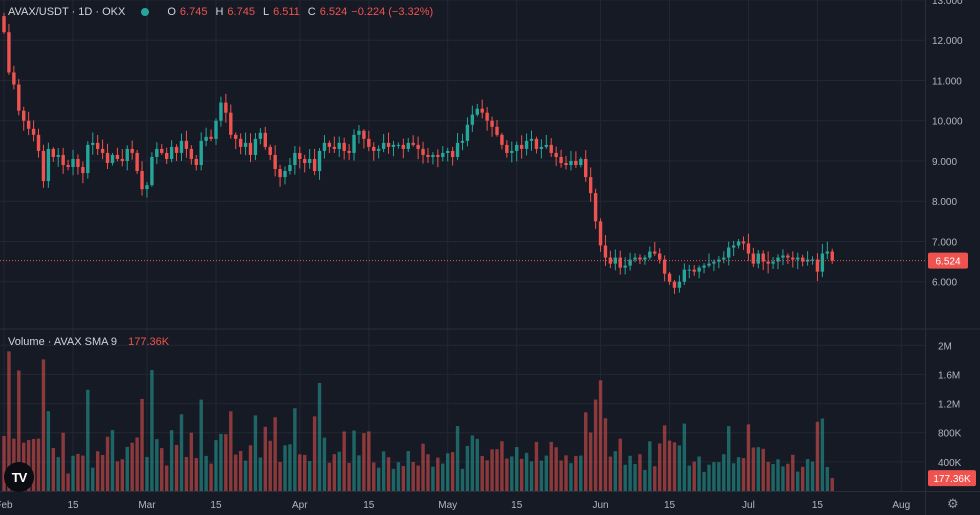 The width and height of the screenshot is (980, 515). Describe the element at coordinates (101, 342) in the screenshot. I see `volume-sma-label: SMA 9` at that location.